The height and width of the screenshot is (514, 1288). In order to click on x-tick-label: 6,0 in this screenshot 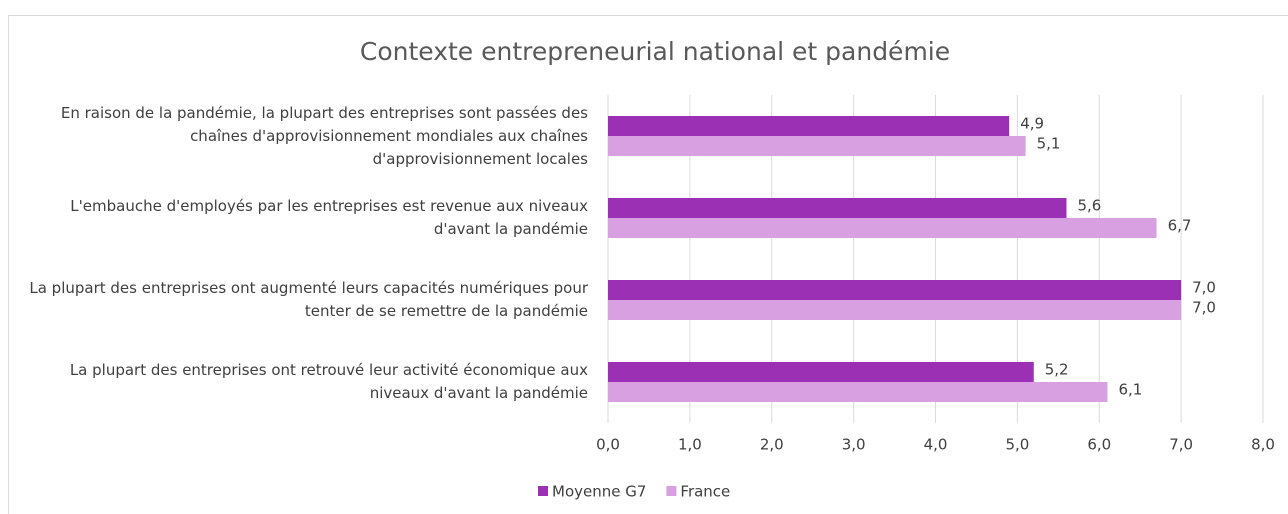, I will do `click(1099, 445)`.